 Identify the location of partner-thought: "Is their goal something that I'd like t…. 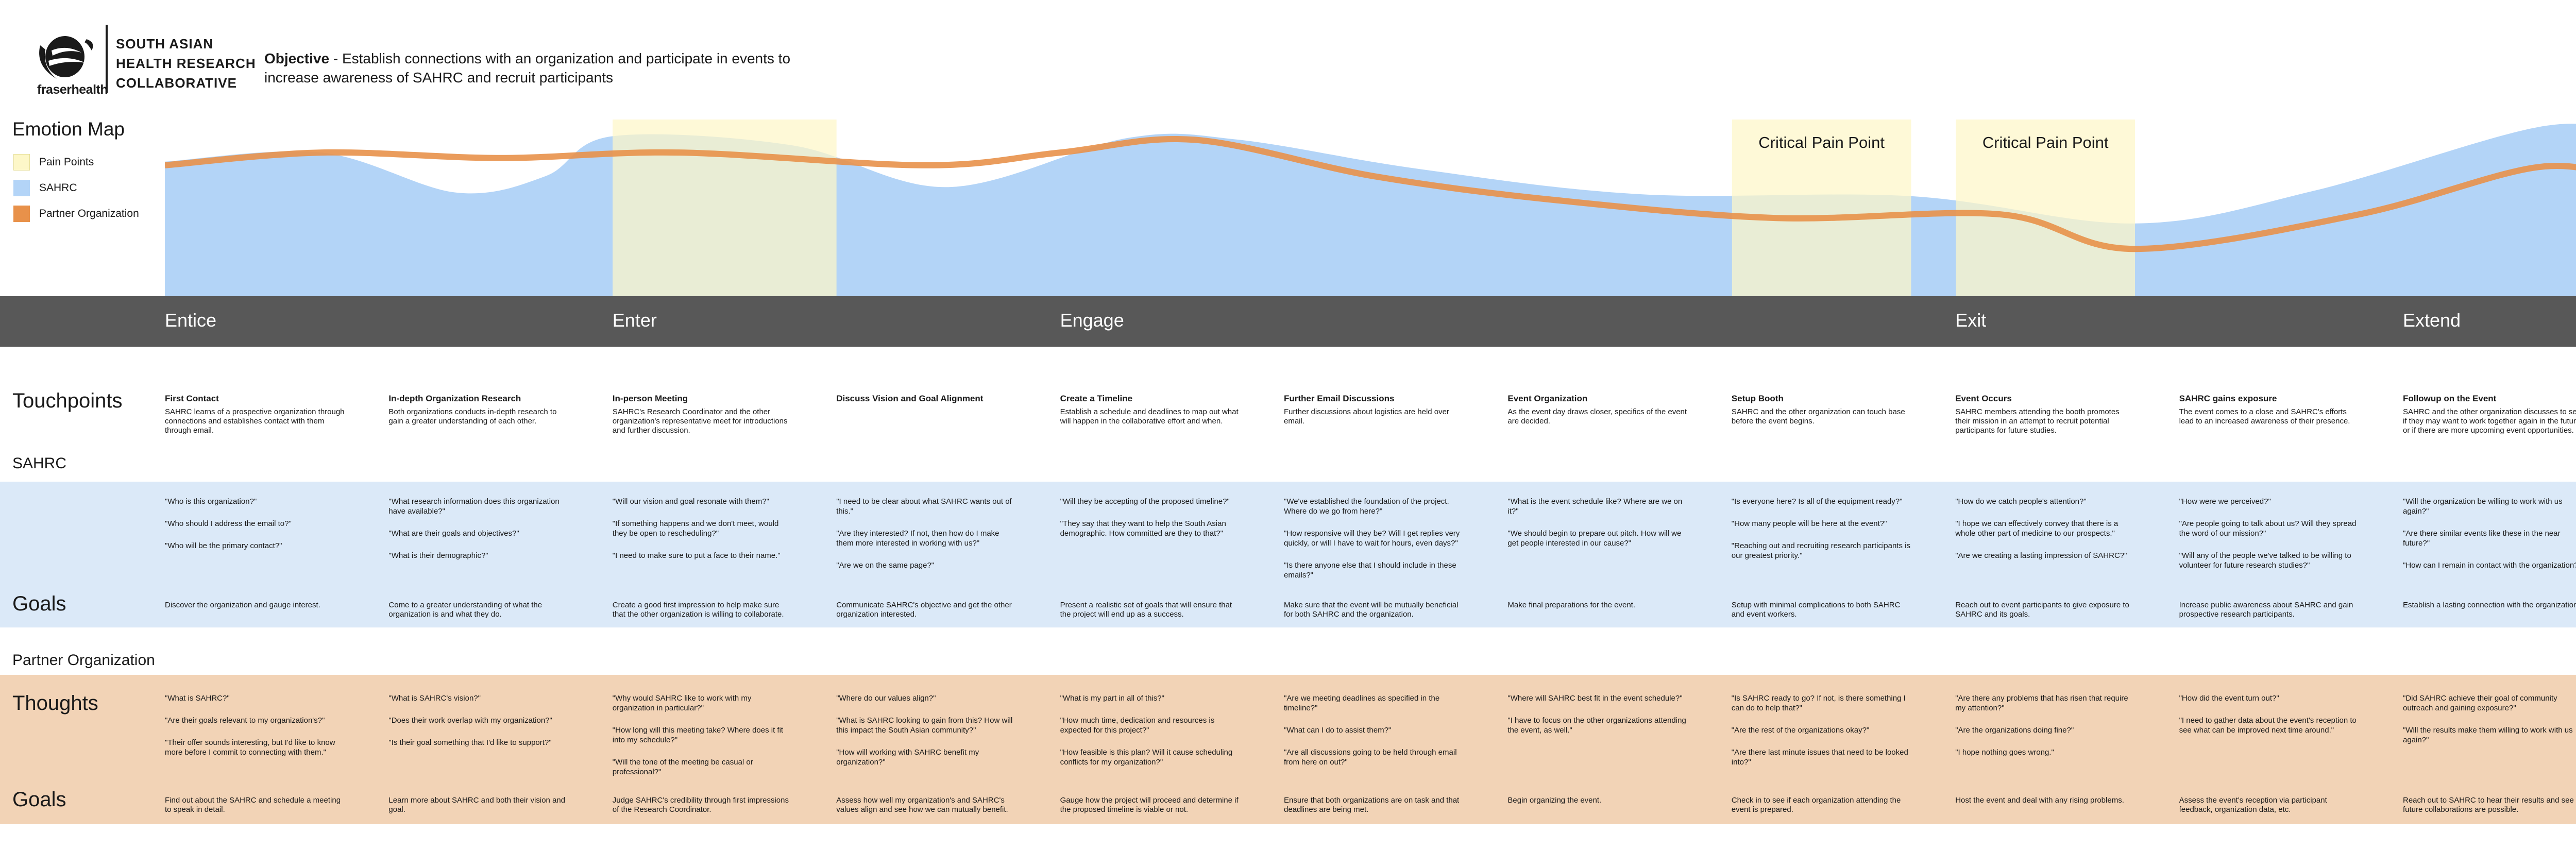
(470, 742).